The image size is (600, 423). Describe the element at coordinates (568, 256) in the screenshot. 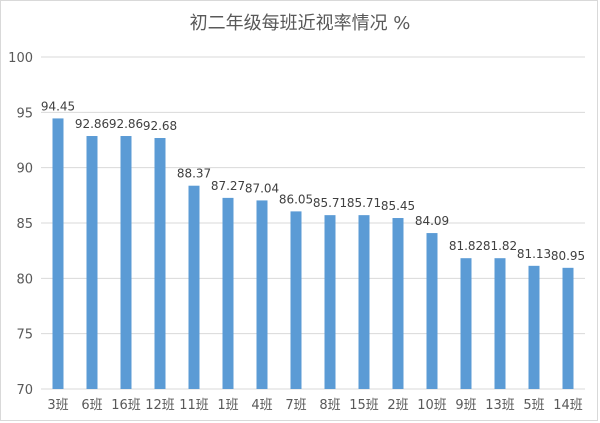

I see `data-label: 80.95` at that location.